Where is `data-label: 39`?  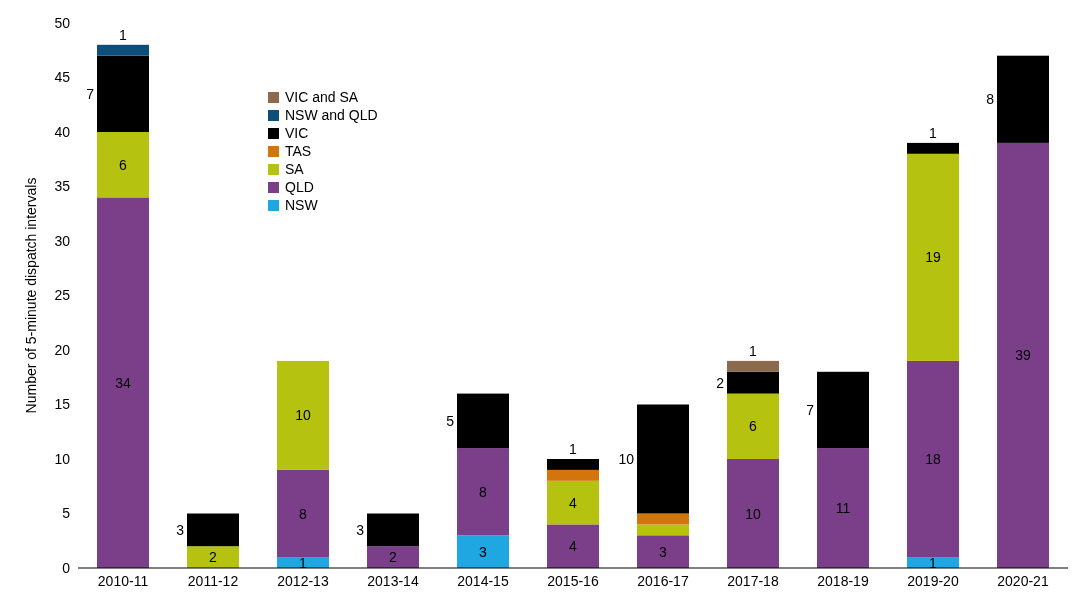
data-label: 39 is located at coordinates (1023, 355).